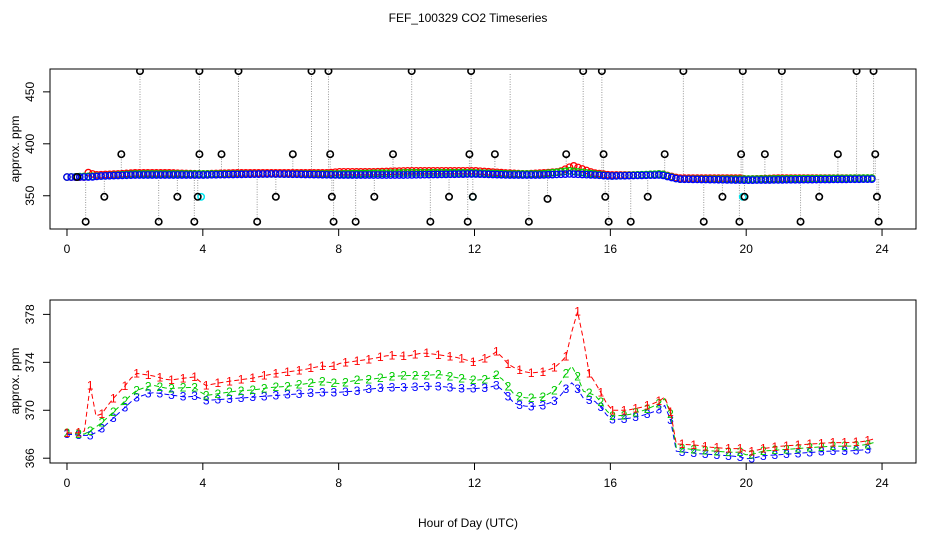  I want to click on top-x-tick-label: 12, so click(475, 249).